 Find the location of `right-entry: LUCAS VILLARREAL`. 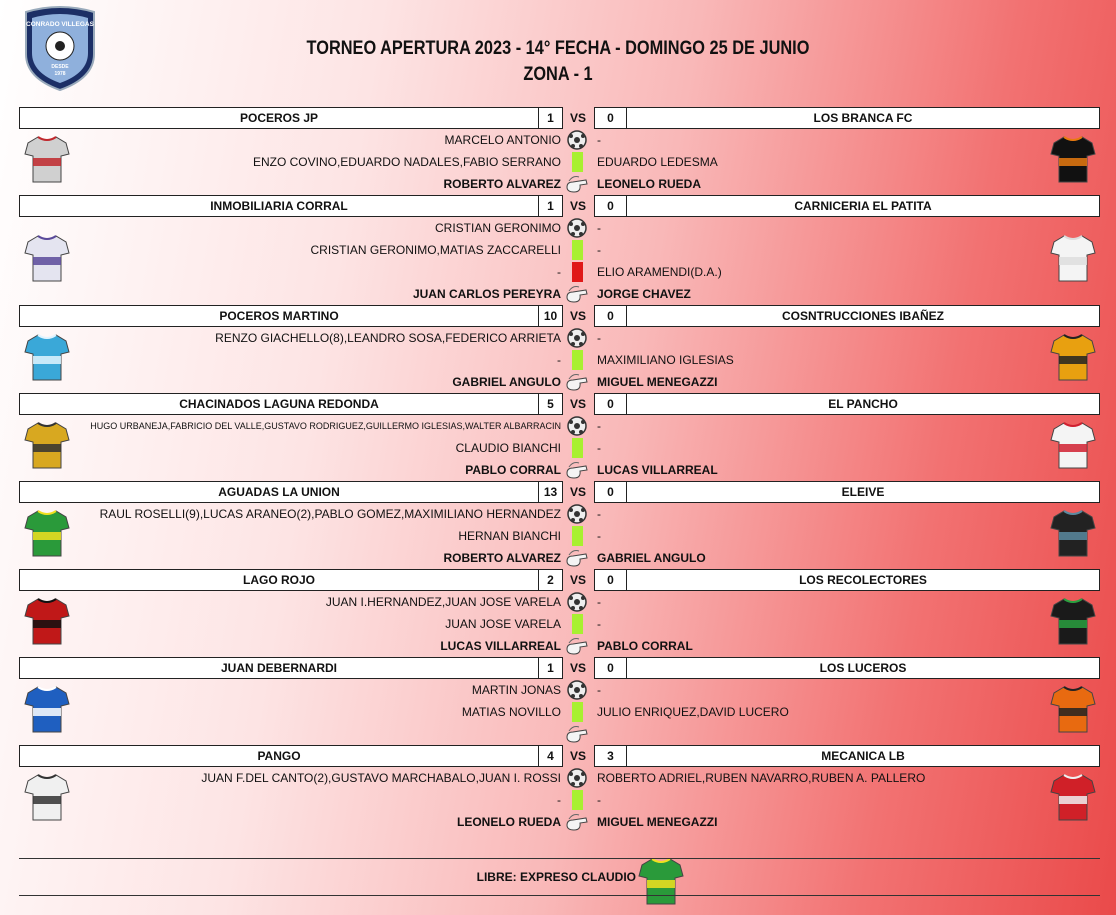

right-entry: LUCAS VILLARREAL is located at coordinates (657, 470).